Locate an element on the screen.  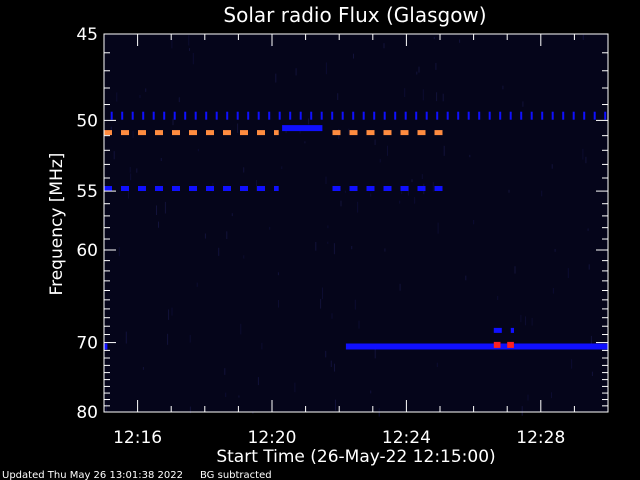
y-axis-label: Frequency [MHz] is located at coordinates (57, 224).